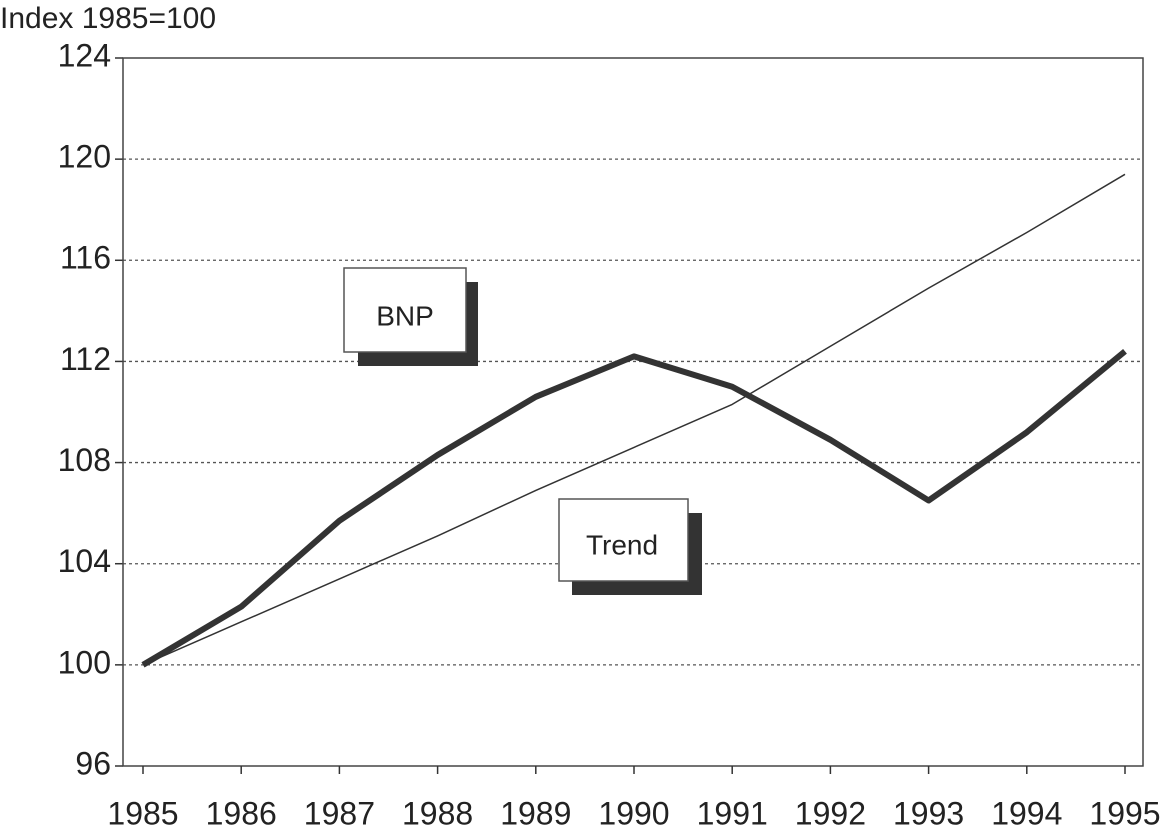  Describe the element at coordinates (622, 544) in the screenshot. I see `series-label: Trend` at that location.